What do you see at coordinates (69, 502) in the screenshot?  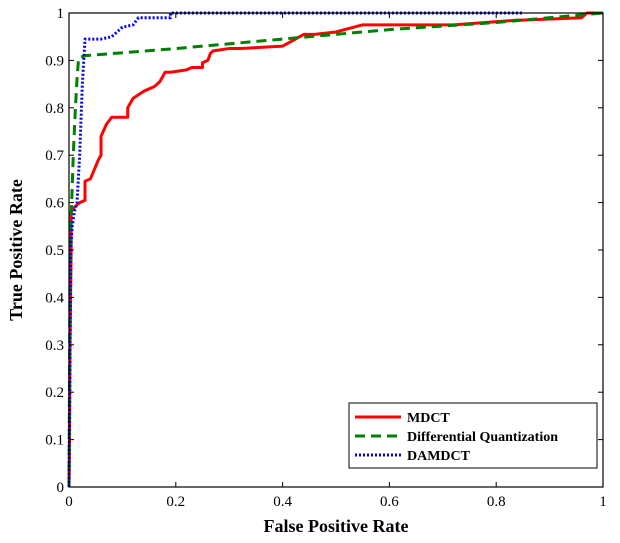 I see `x-tick-label: 0` at bounding box center [69, 502].